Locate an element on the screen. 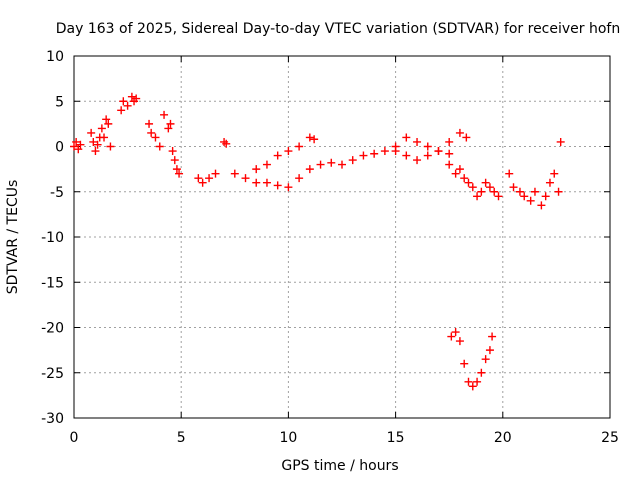  y-tick-label: -10 is located at coordinates (52, 238).